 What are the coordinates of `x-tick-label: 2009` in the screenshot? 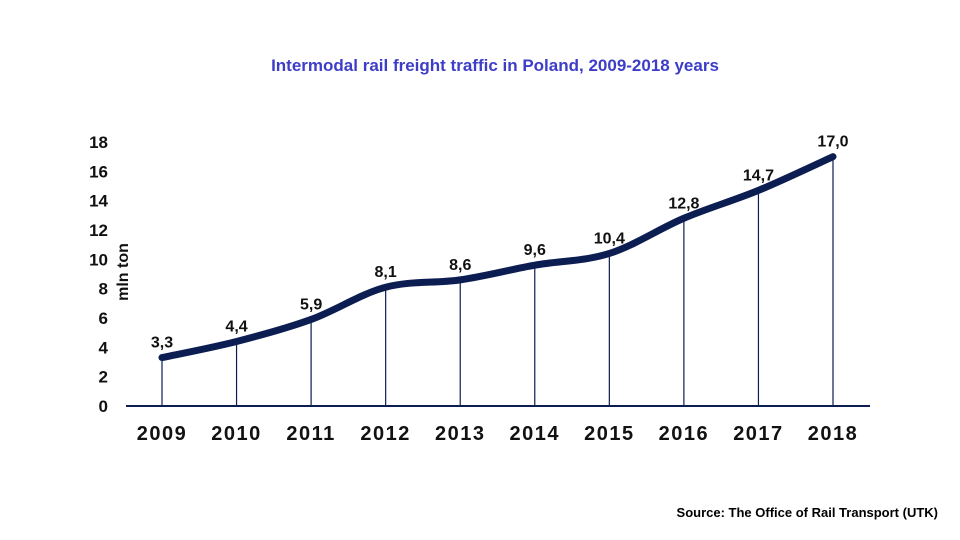 It's located at (162, 434).